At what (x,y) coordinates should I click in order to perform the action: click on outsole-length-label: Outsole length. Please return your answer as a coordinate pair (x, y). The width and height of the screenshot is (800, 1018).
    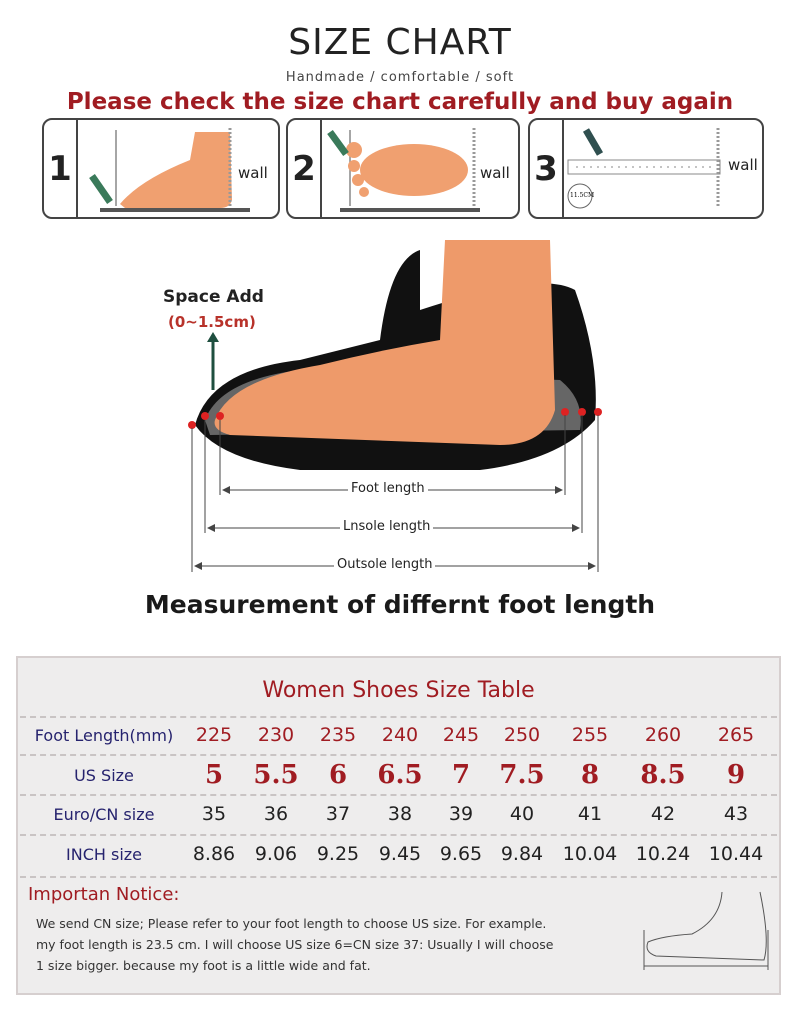
    Looking at the image, I should click on (385, 564).